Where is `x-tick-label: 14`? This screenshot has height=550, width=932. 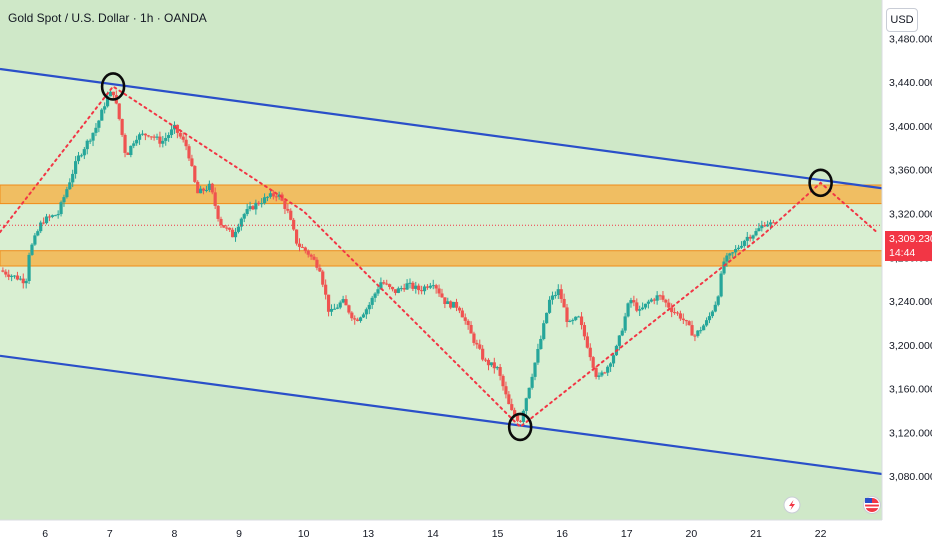
x-tick-label: 14 is located at coordinates (433, 534).